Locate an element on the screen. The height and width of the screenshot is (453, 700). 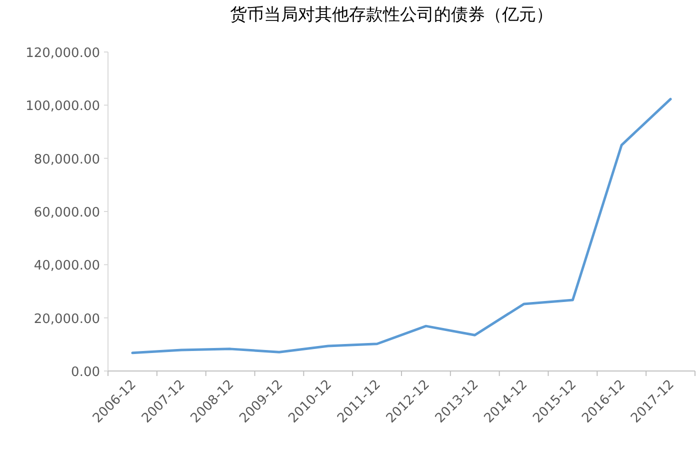
y-tick-label: 60,000.00 is located at coordinates (67, 213).